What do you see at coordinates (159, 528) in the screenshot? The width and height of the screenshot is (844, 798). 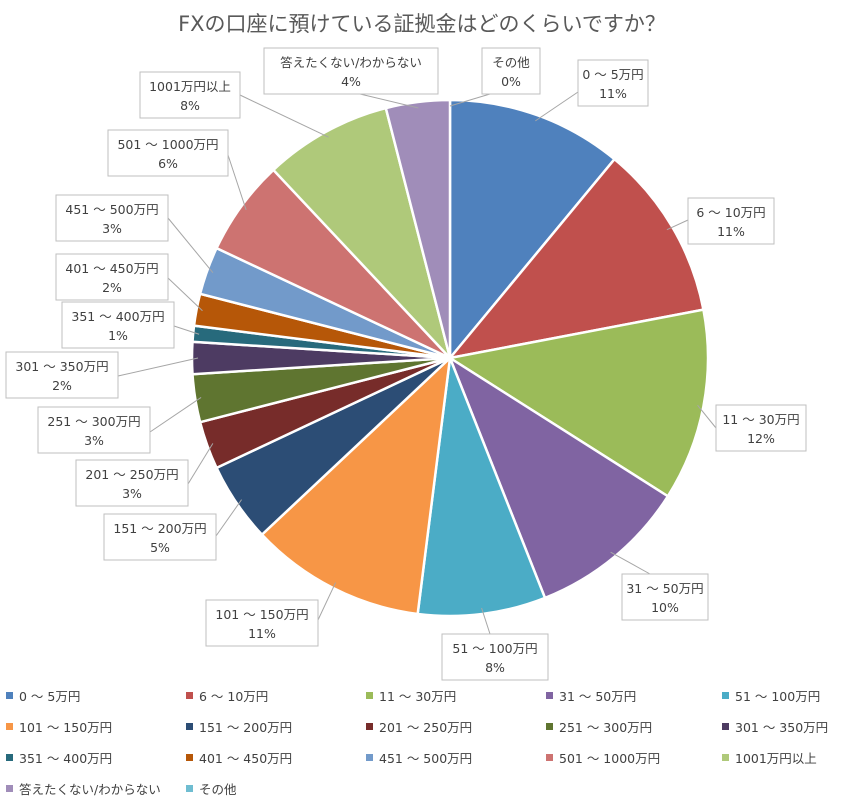 I see `data-label-category: 151 ～ 200万円` at bounding box center [159, 528].